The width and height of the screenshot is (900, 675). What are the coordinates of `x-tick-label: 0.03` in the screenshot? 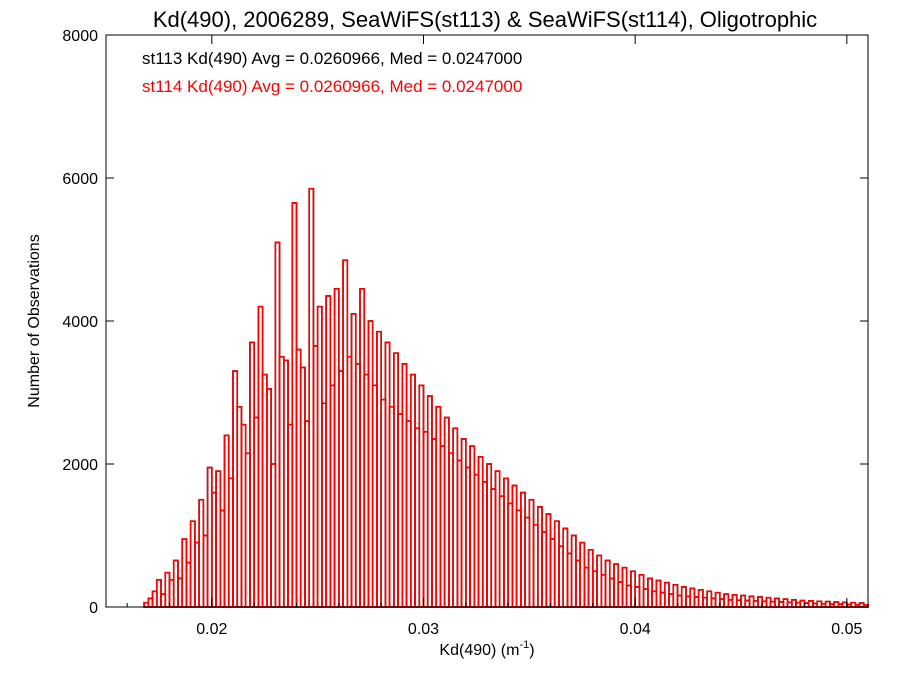 It's located at (423, 629).